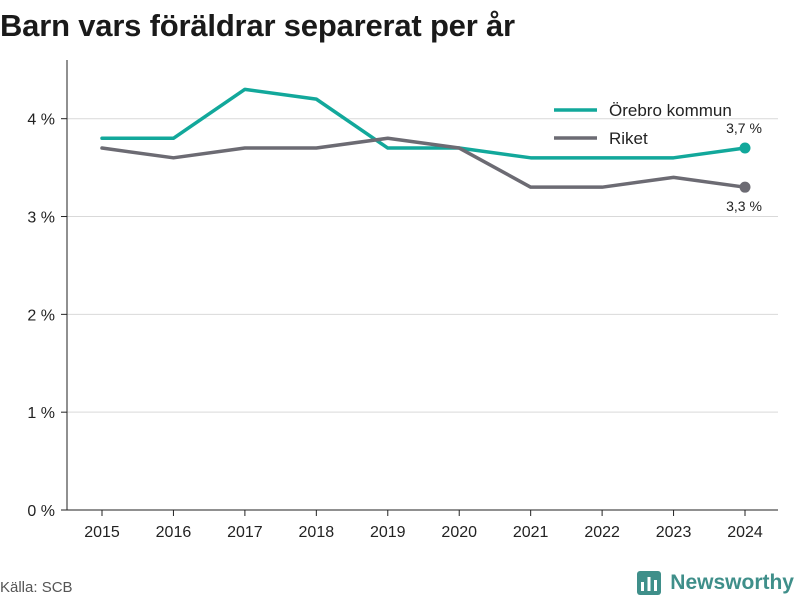 The height and width of the screenshot is (600, 800). What do you see at coordinates (102, 532) in the screenshot?
I see `x-tick-label: 2015` at bounding box center [102, 532].